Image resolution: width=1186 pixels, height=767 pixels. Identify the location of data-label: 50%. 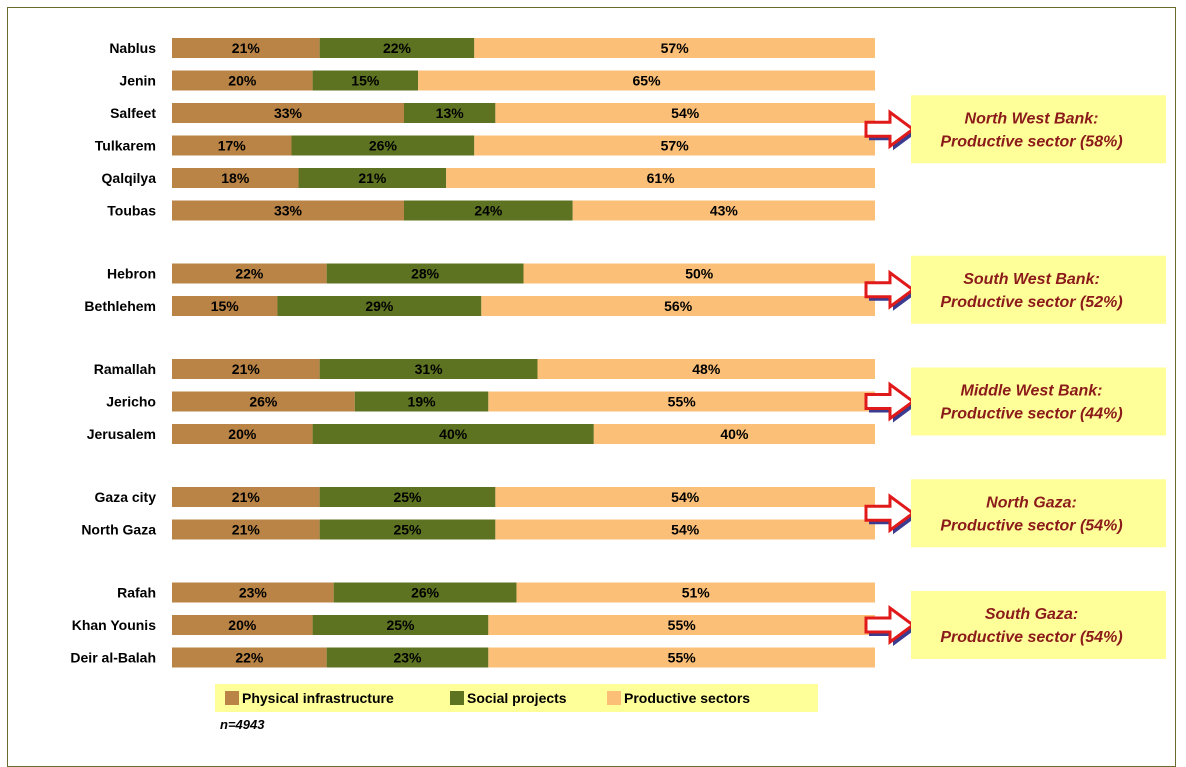
(699, 274).